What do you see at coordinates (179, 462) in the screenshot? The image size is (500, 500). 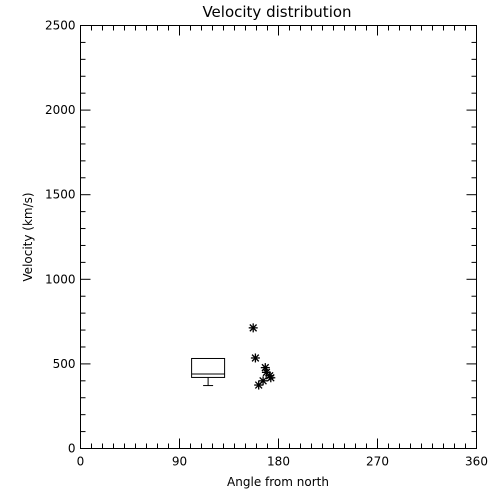 I see `x-tick-label: 90` at bounding box center [179, 462].